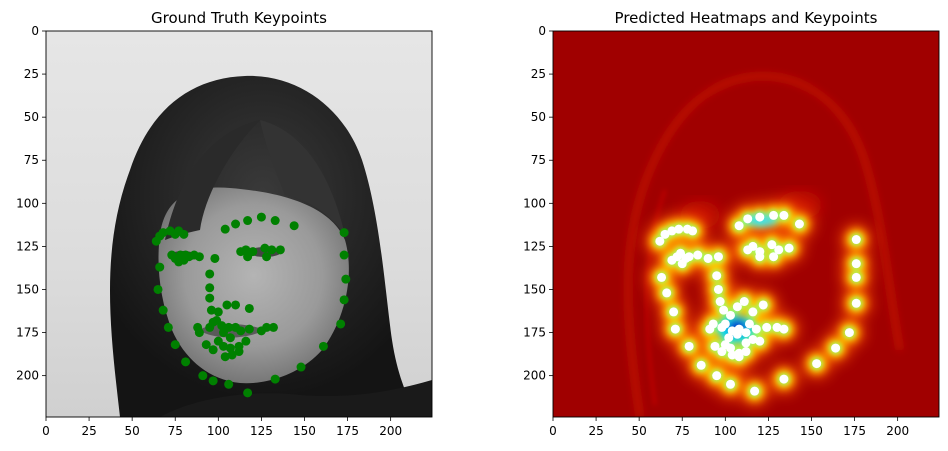 The height and width of the screenshot is (451, 948). Describe the element at coordinates (538, 74) in the screenshot. I see `y-tick-label: 25` at that location.